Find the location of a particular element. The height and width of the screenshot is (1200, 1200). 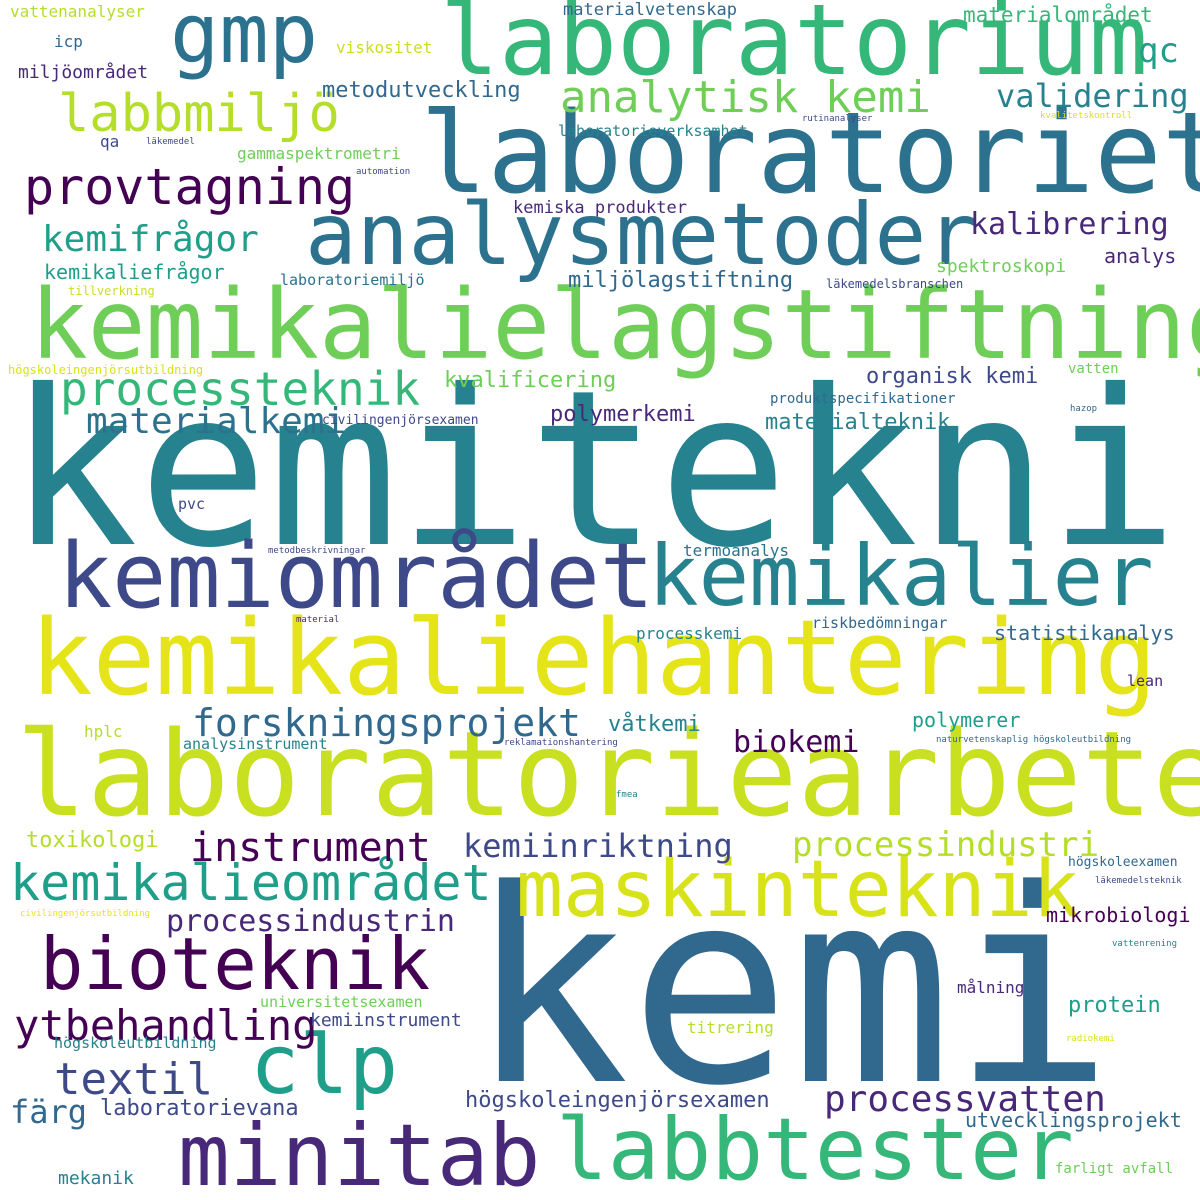

word-civilingenjorsexamen: civilingenjörsexamen is located at coordinates (400, 420).